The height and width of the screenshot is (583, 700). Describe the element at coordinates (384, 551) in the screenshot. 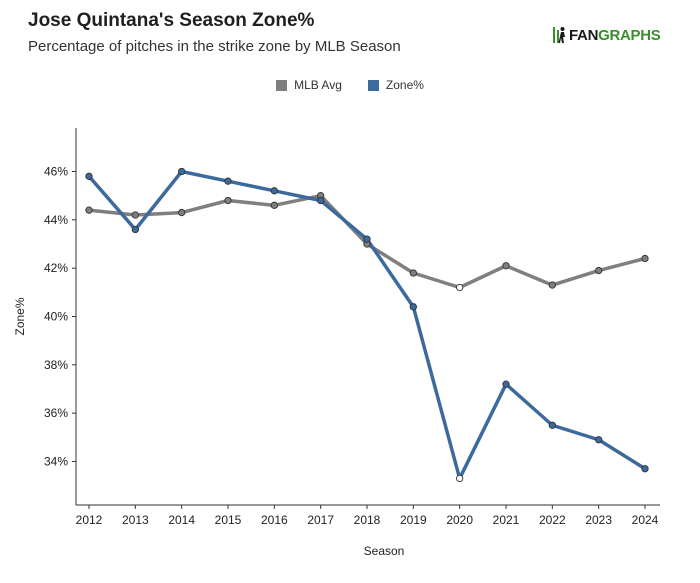

I see `x-axis-label: Season` at that location.